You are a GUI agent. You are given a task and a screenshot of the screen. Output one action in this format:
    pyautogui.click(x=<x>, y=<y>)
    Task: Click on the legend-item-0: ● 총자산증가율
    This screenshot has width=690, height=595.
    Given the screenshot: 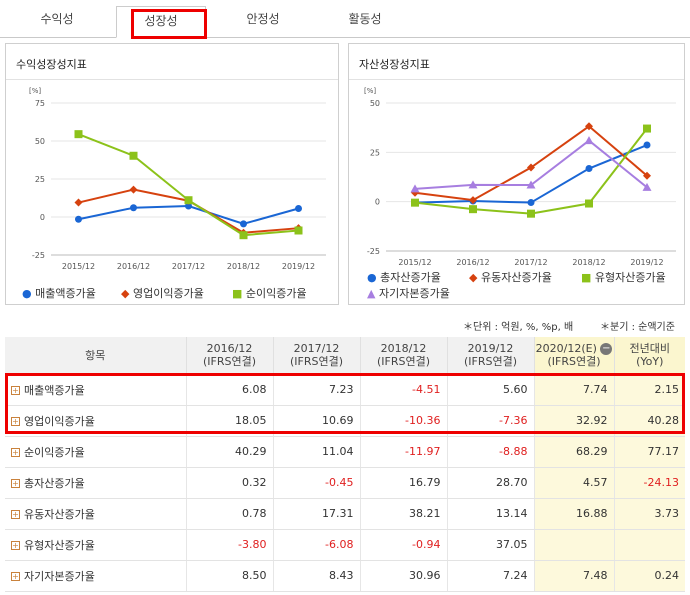 What is the action you would take?
    pyautogui.click(x=404, y=277)
    